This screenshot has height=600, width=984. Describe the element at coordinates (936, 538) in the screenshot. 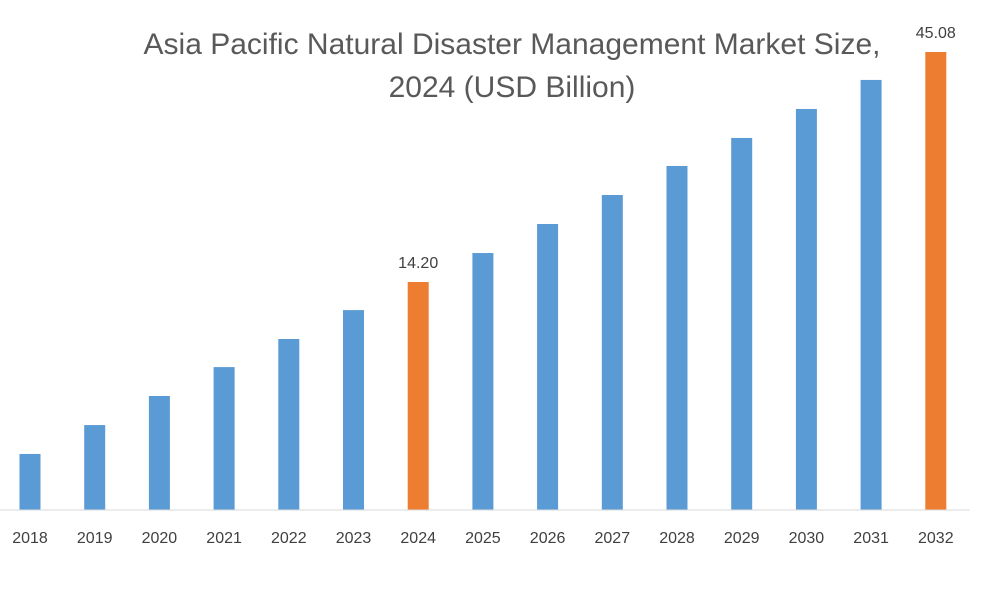

I see `x-tick-label-2032: 2032` at that location.